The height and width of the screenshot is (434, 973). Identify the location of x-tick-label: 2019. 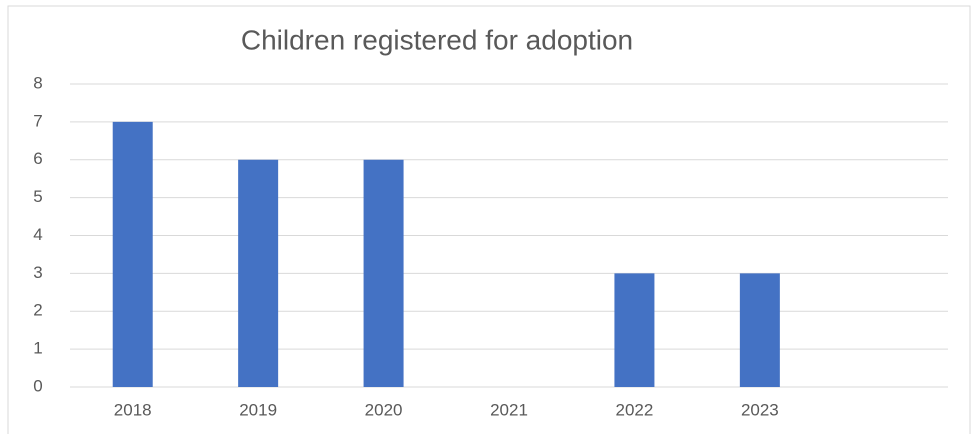
(258, 409).